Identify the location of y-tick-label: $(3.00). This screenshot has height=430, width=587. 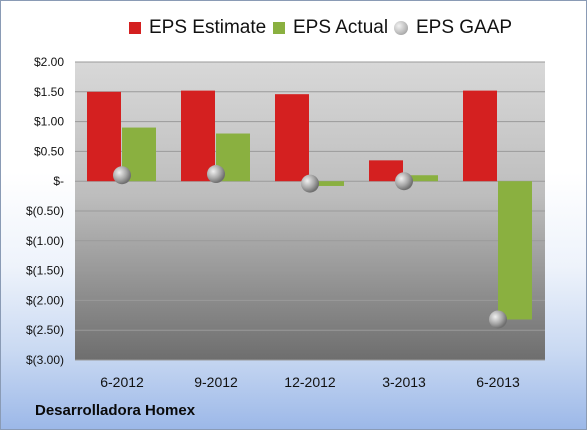
(45, 360).